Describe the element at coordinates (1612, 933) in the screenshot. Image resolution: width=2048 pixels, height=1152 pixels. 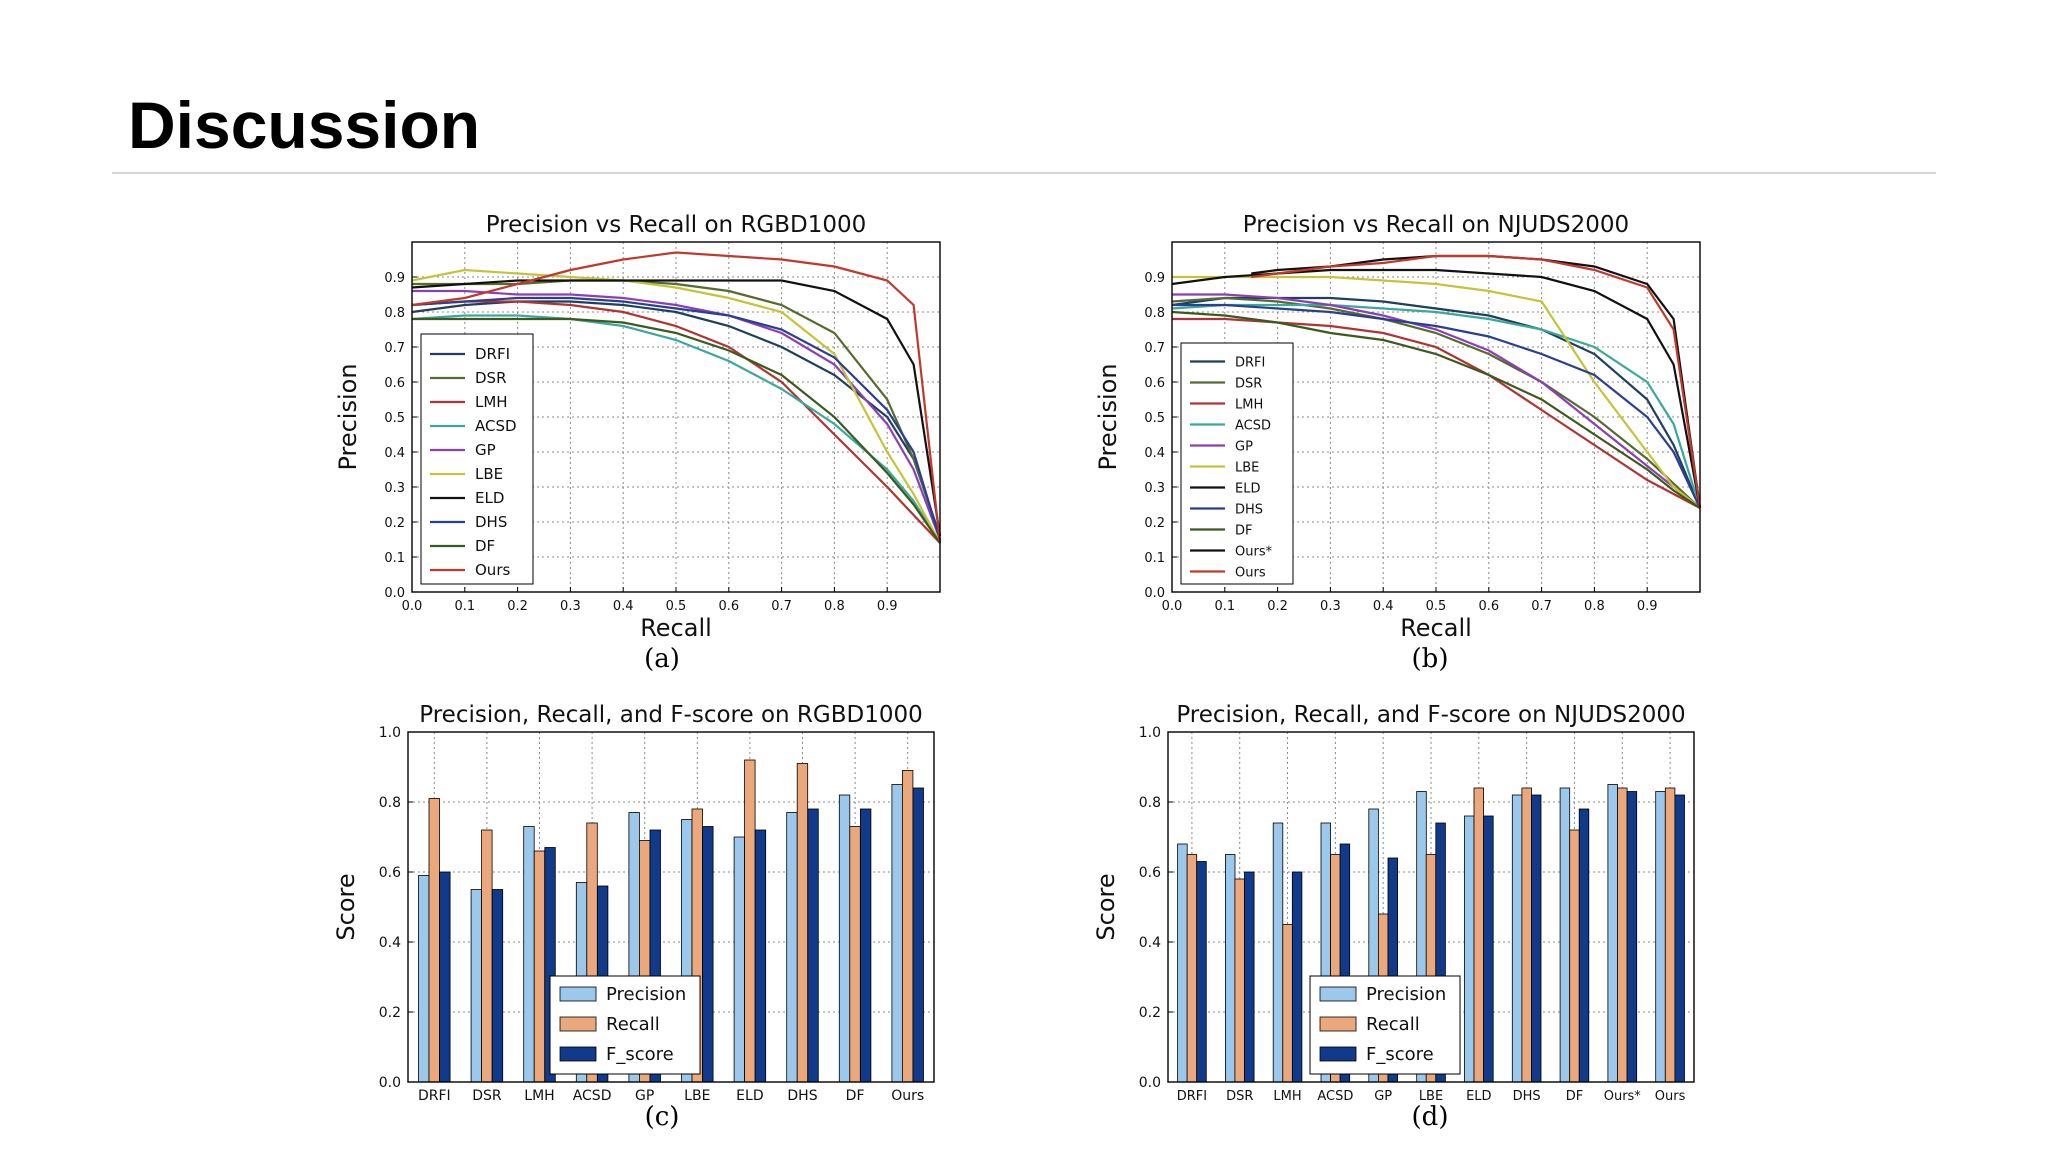
I see `bar-precision-ours-star` at that location.